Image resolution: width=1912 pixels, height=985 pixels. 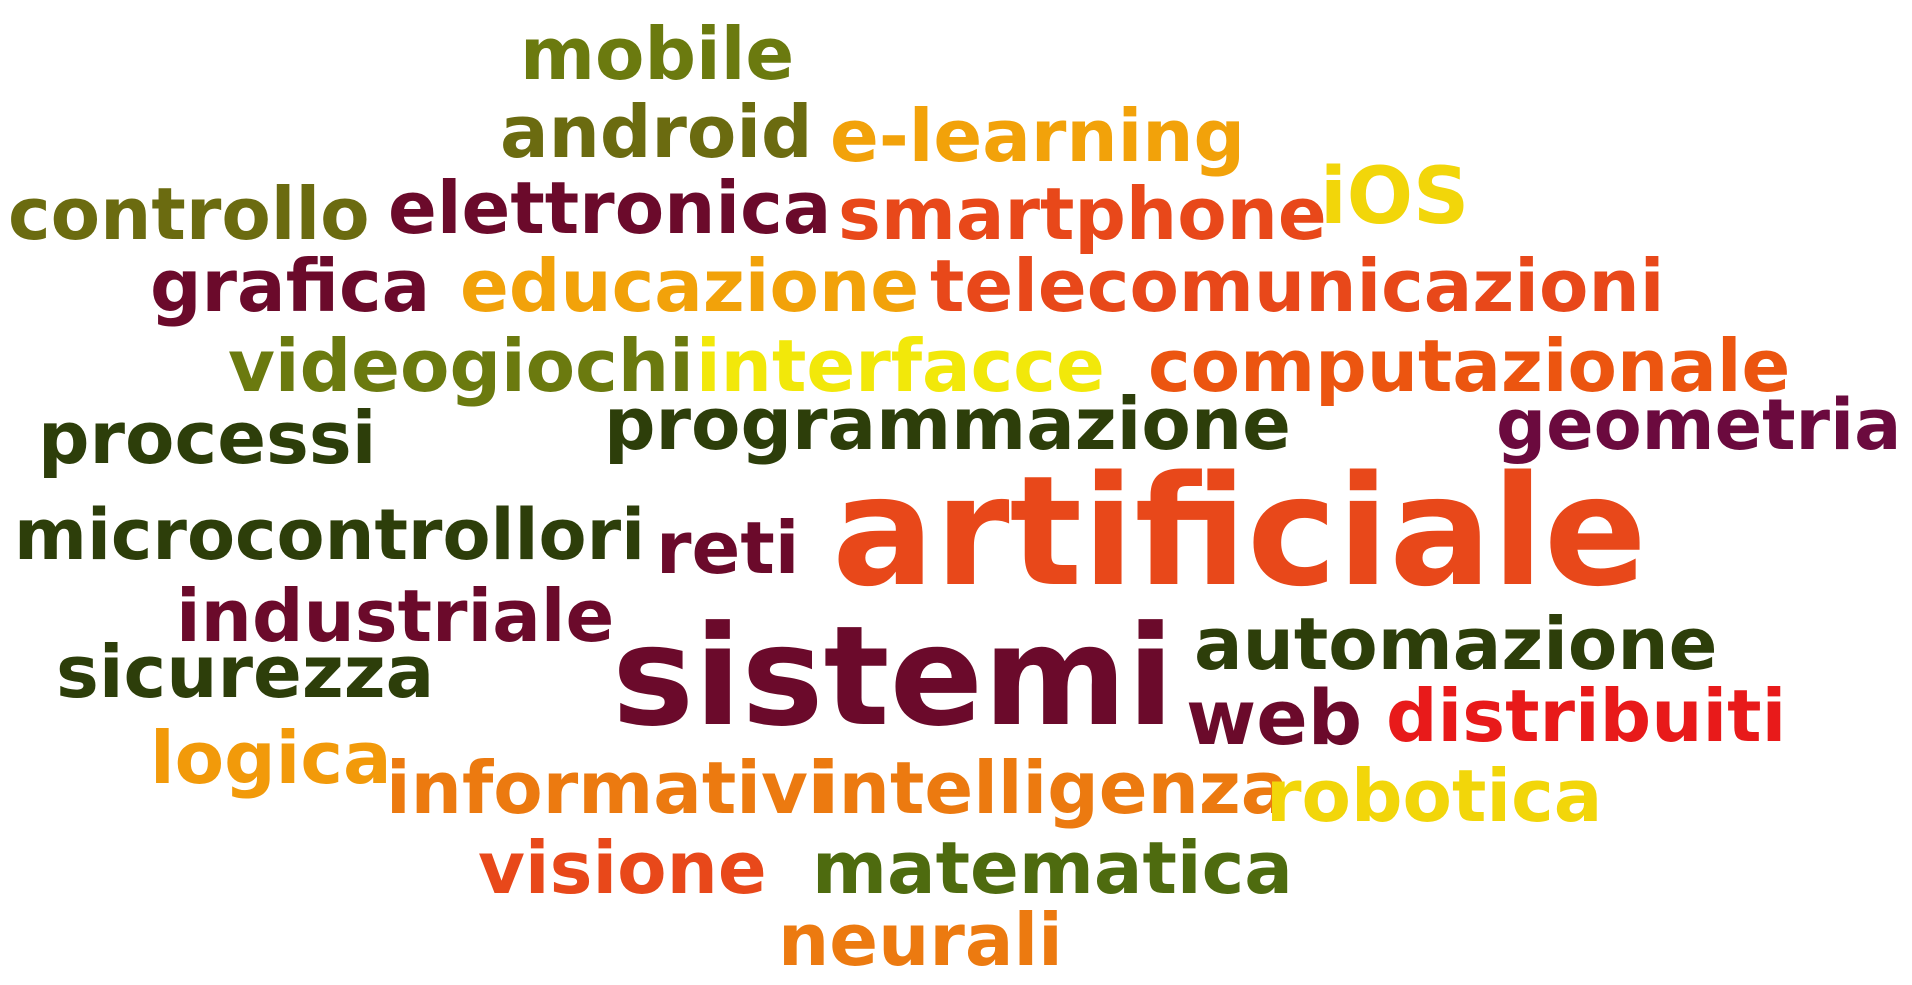 What do you see at coordinates (690, 286) in the screenshot?
I see `word-educazione: educazione` at bounding box center [690, 286].